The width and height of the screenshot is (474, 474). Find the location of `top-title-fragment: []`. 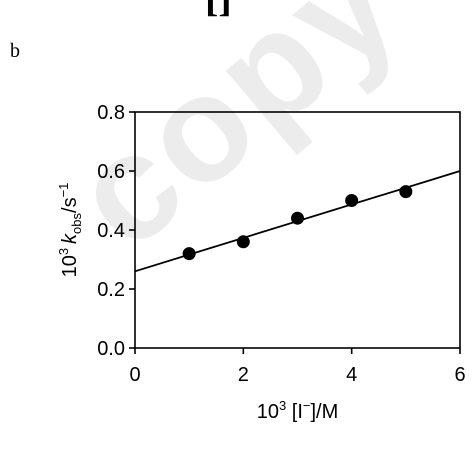

top-title-fragment: [] is located at coordinates (218, 10).